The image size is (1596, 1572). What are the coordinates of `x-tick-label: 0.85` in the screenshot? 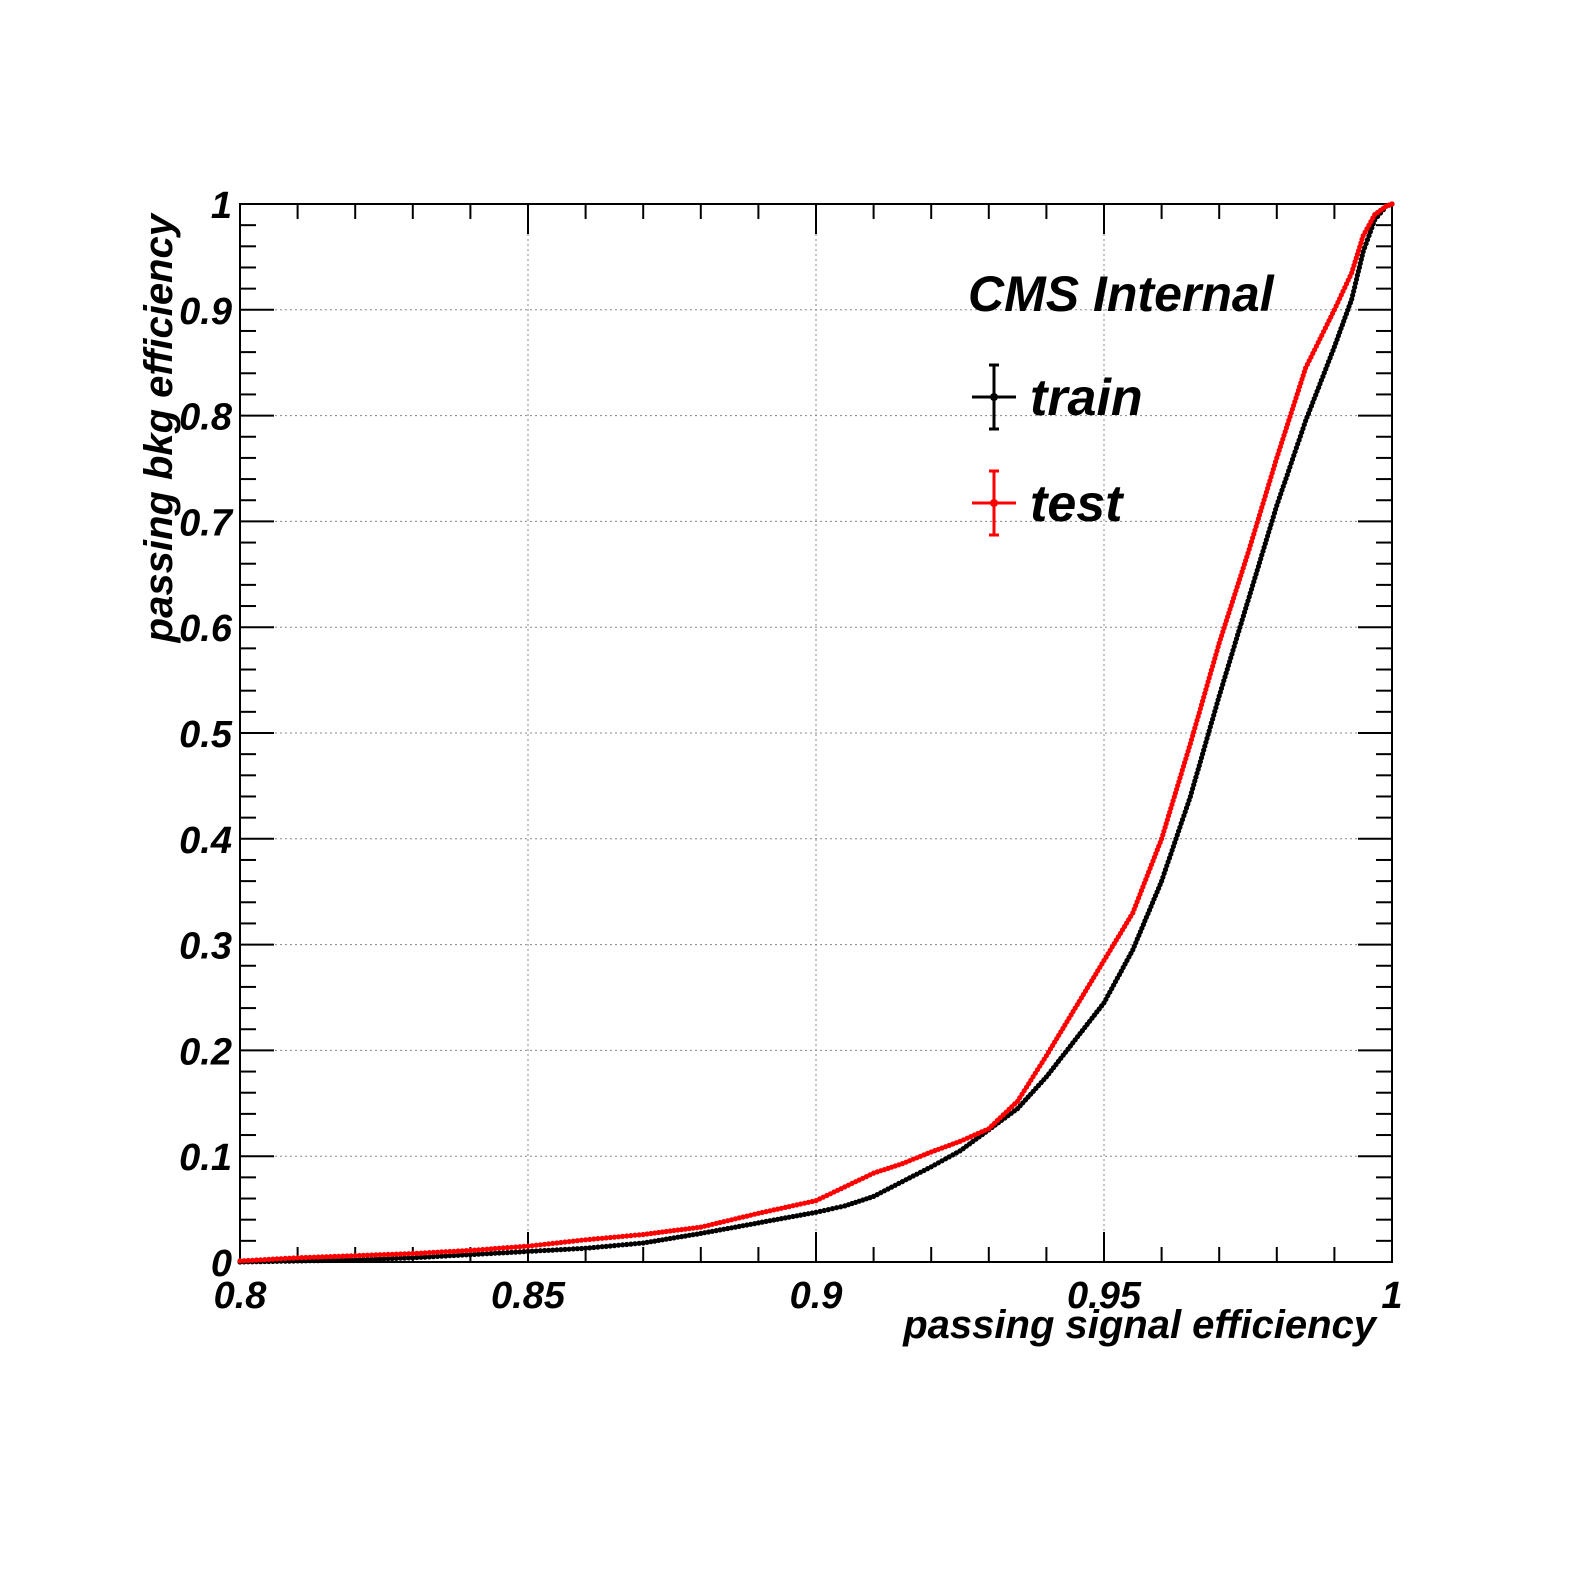 It's located at (528, 1296).